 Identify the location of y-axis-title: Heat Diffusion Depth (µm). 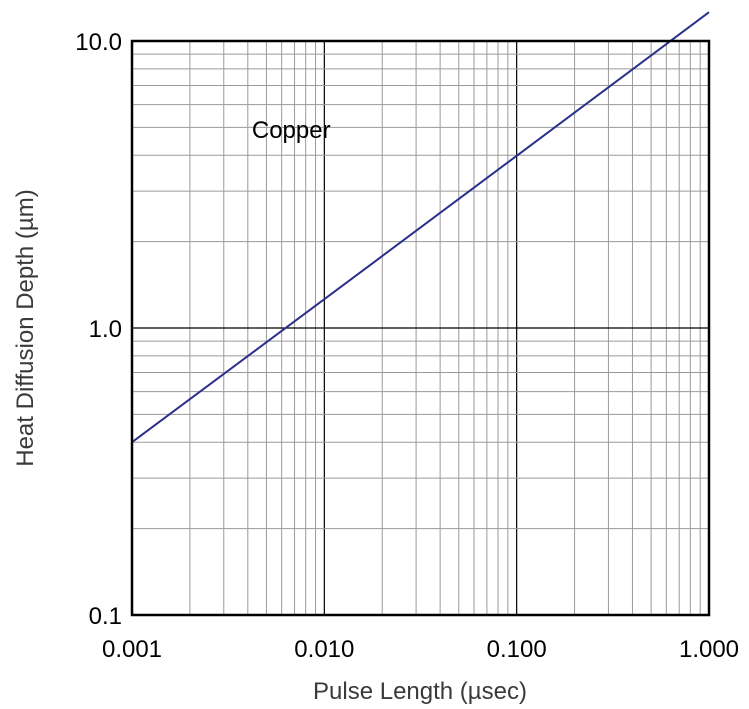
(25, 328).